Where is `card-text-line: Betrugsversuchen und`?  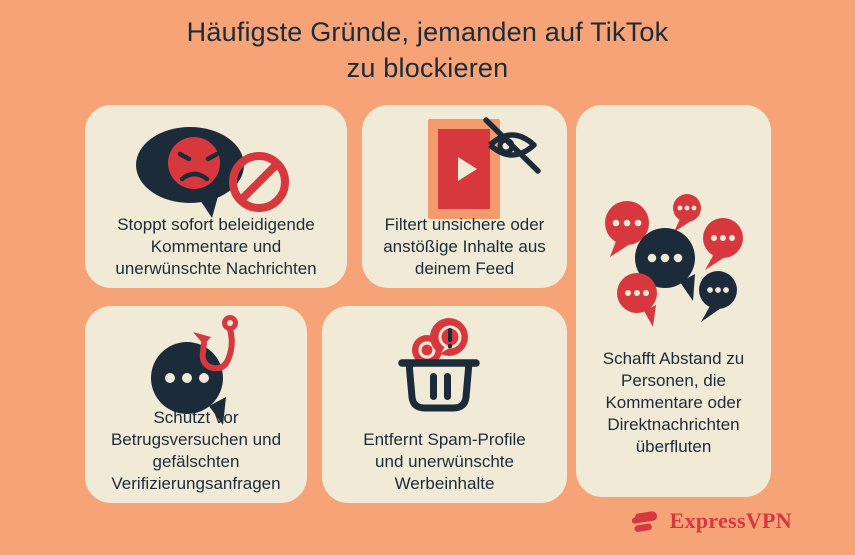 card-text-line: Betrugsversuchen und is located at coordinates (196, 439).